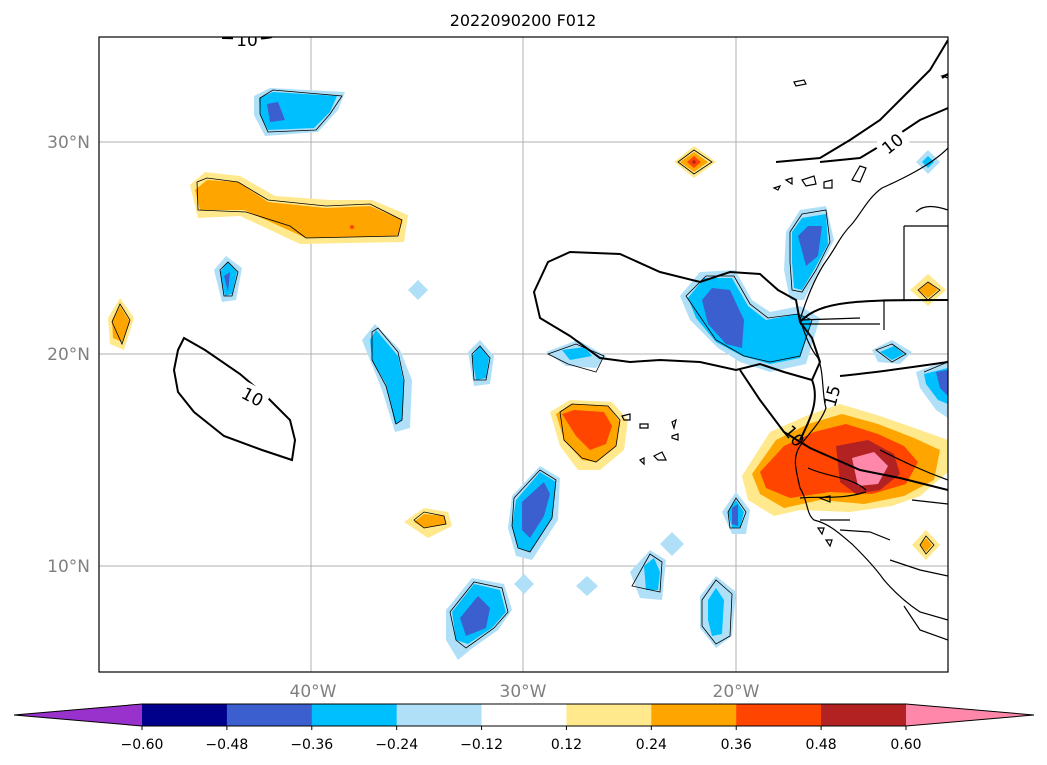  What do you see at coordinates (387, 378) in the screenshot?
I see `neg-blob-36w` at bounding box center [387, 378].